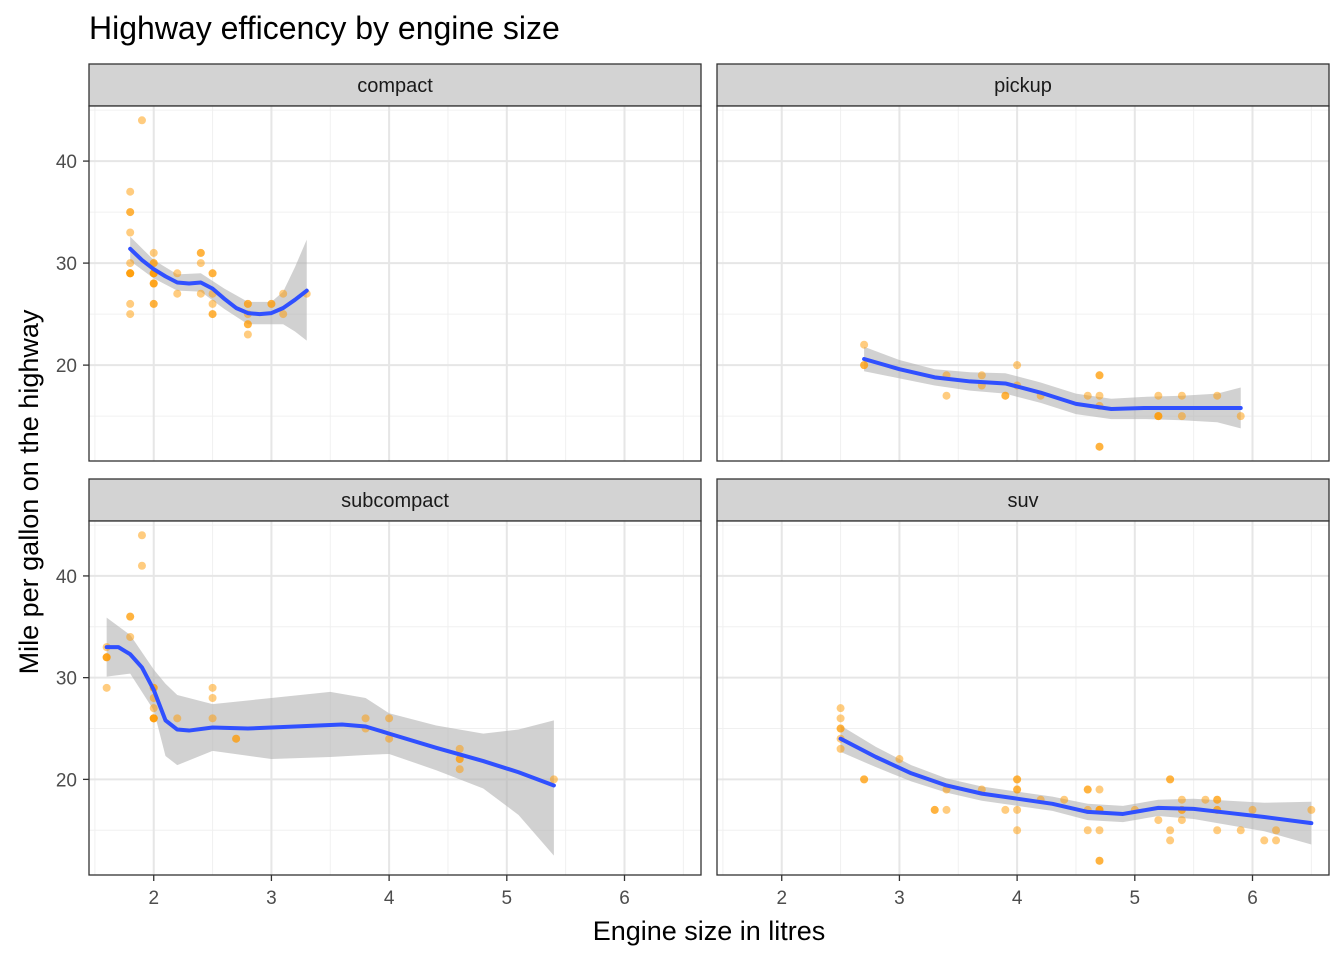  What do you see at coordinates (66, 780) in the screenshot?
I see `y-tick-label: 20` at bounding box center [66, 780].